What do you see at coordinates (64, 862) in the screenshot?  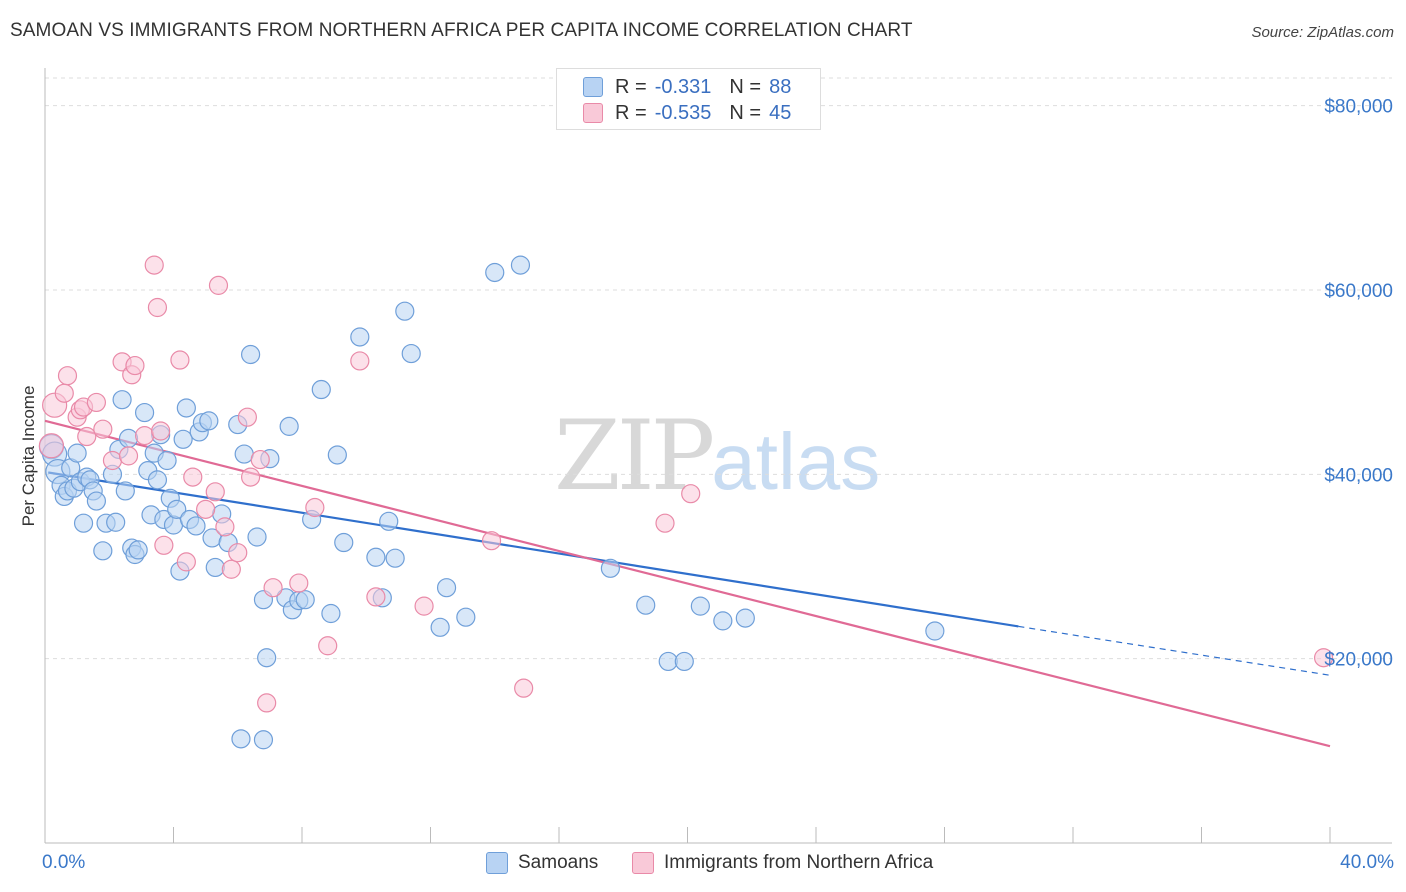 I see `x-axis-min-label: 0.0%` at bounding box center [64, 862].